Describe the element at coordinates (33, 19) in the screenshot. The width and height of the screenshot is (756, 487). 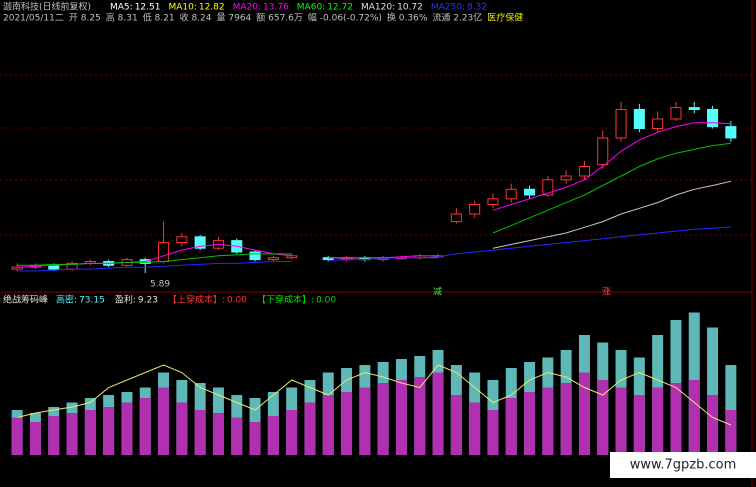
I see `info-item: 2021/05/11二` at that location.